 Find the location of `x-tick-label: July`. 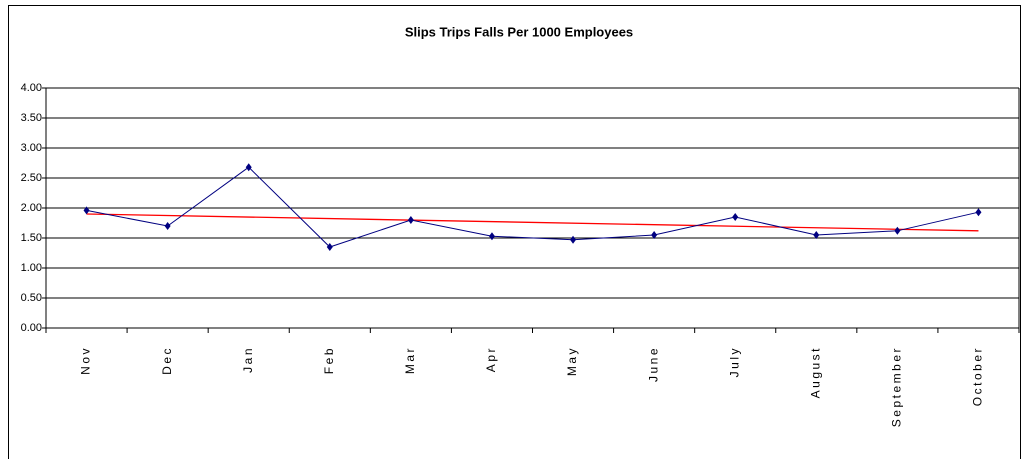

x-tick-label: July is located at coordinates (734, 361).